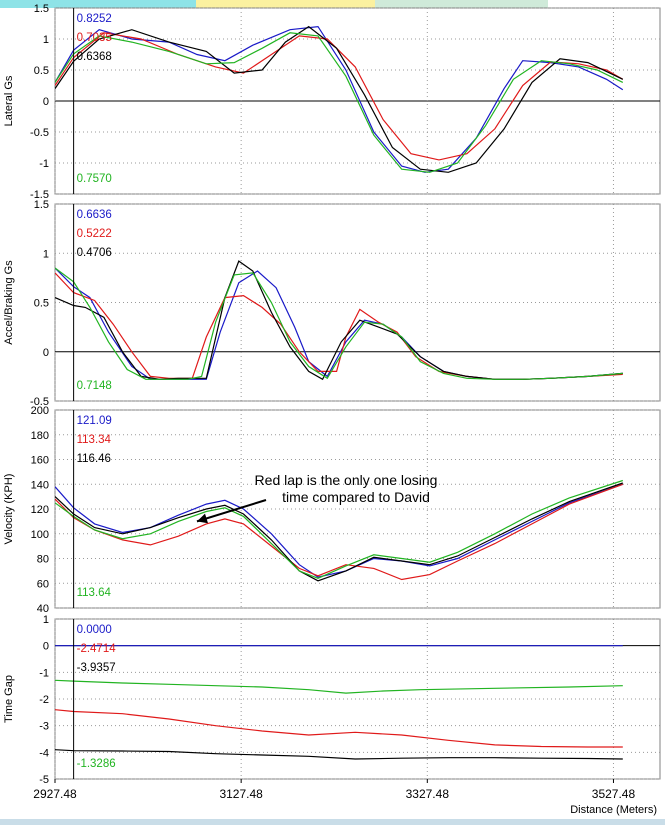  I want to click on readout-blue: 121.09, so click(94, 421).